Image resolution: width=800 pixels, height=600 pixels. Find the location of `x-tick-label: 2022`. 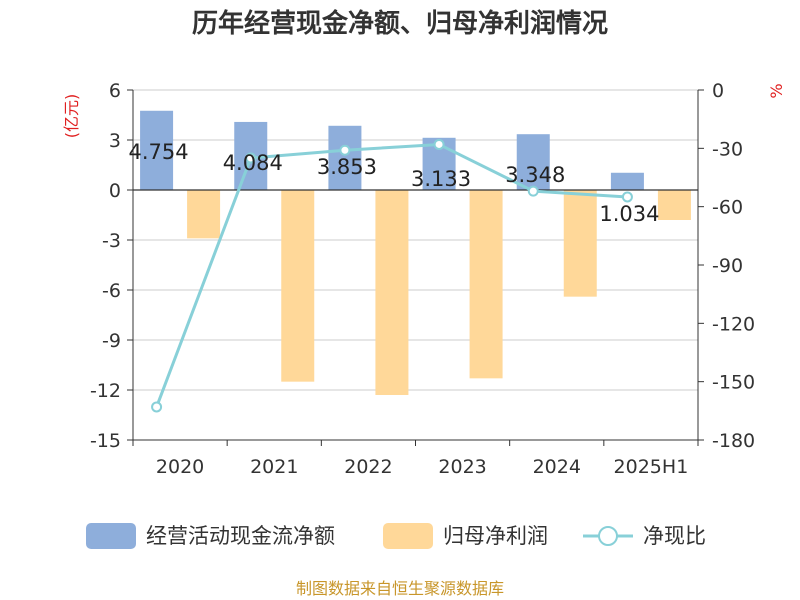

x-tick-label: 2022 is located at coordinates (368, 467).